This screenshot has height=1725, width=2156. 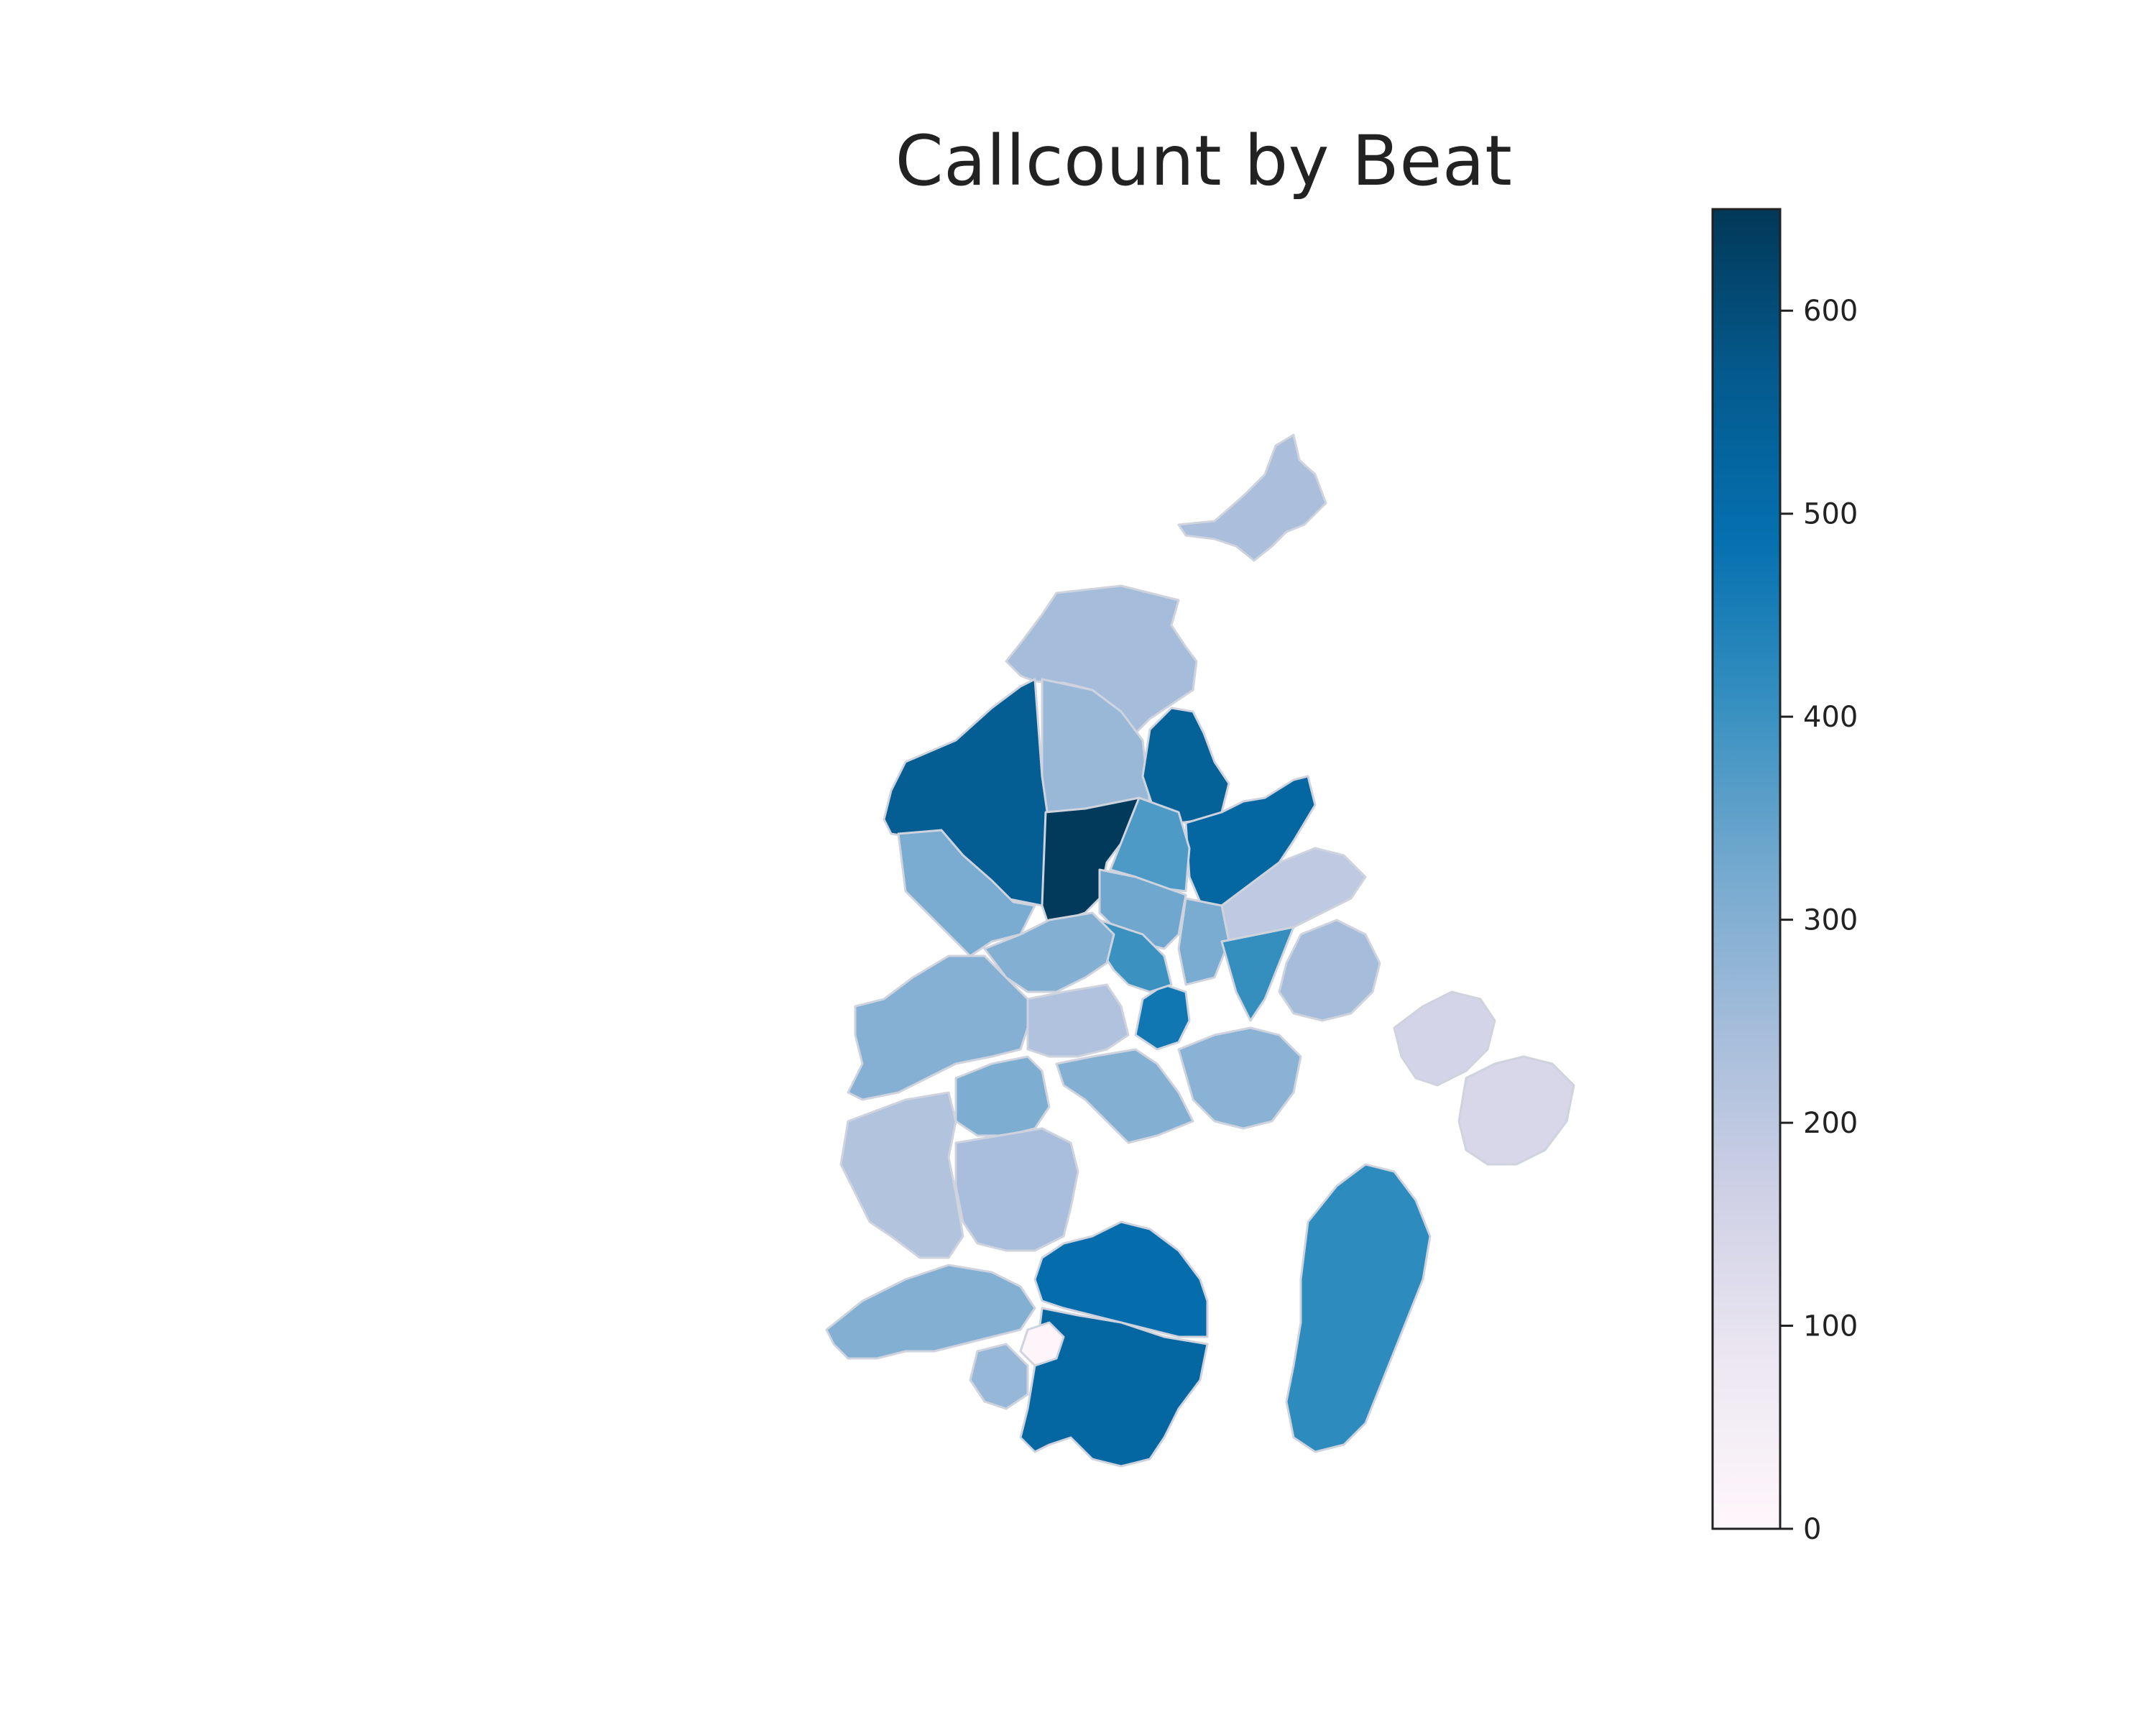 What do you see at coordinates (1831, 311) in the screenshot?
I see `colorbar-tick-label: 600` at bounding box center [1831, 311].